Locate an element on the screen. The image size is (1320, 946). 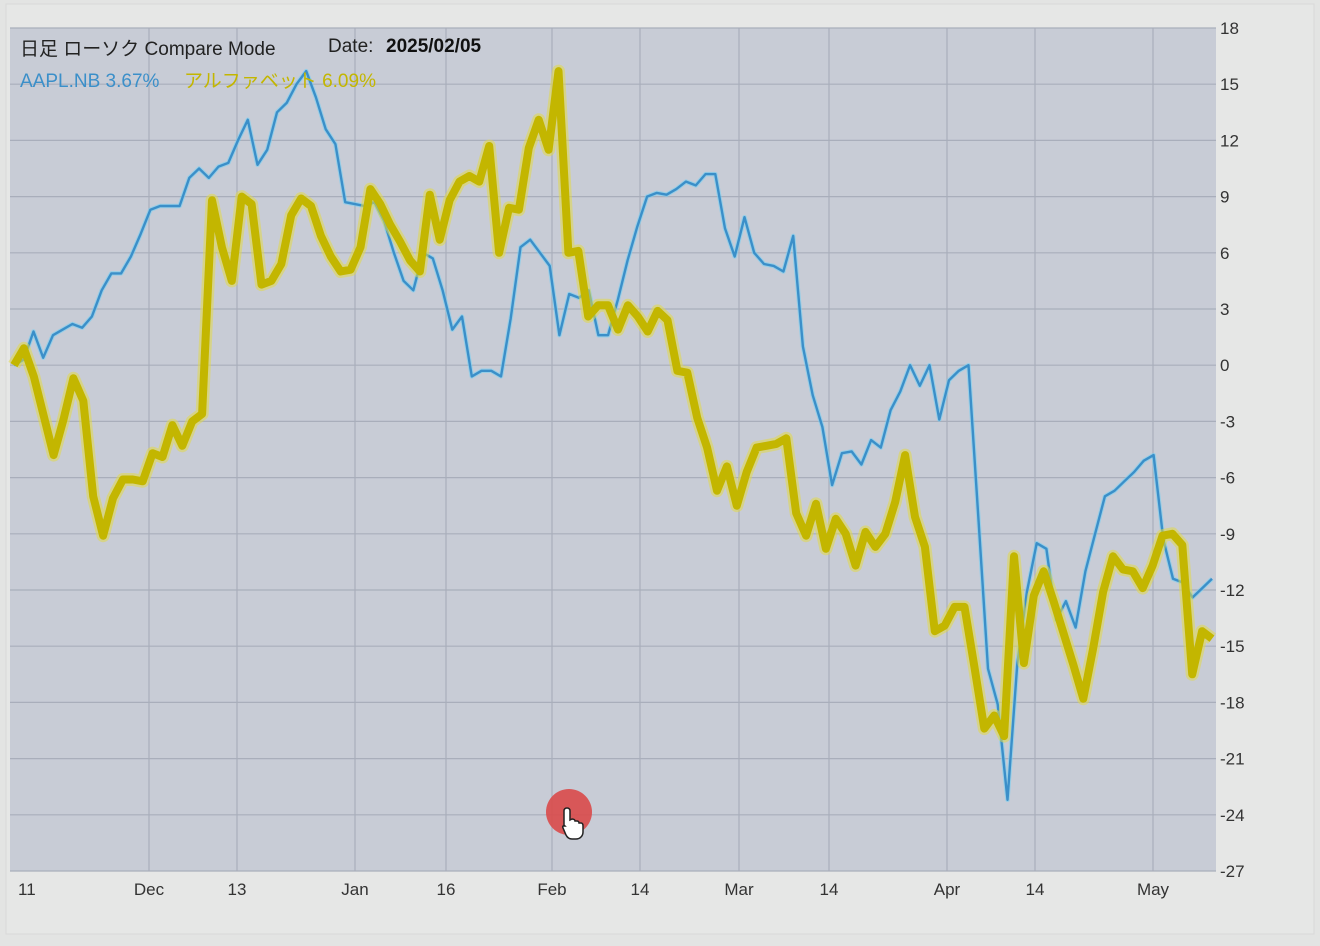
x-tick-label: 13 is located at coordinates (237, 889).